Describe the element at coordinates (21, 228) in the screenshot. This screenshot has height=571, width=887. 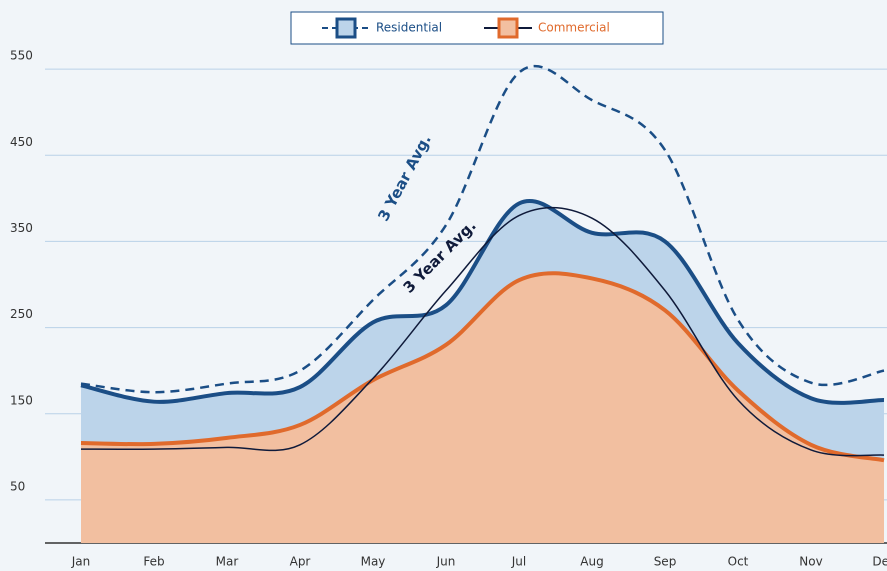
I see `y-tick-label: 350` at that location.